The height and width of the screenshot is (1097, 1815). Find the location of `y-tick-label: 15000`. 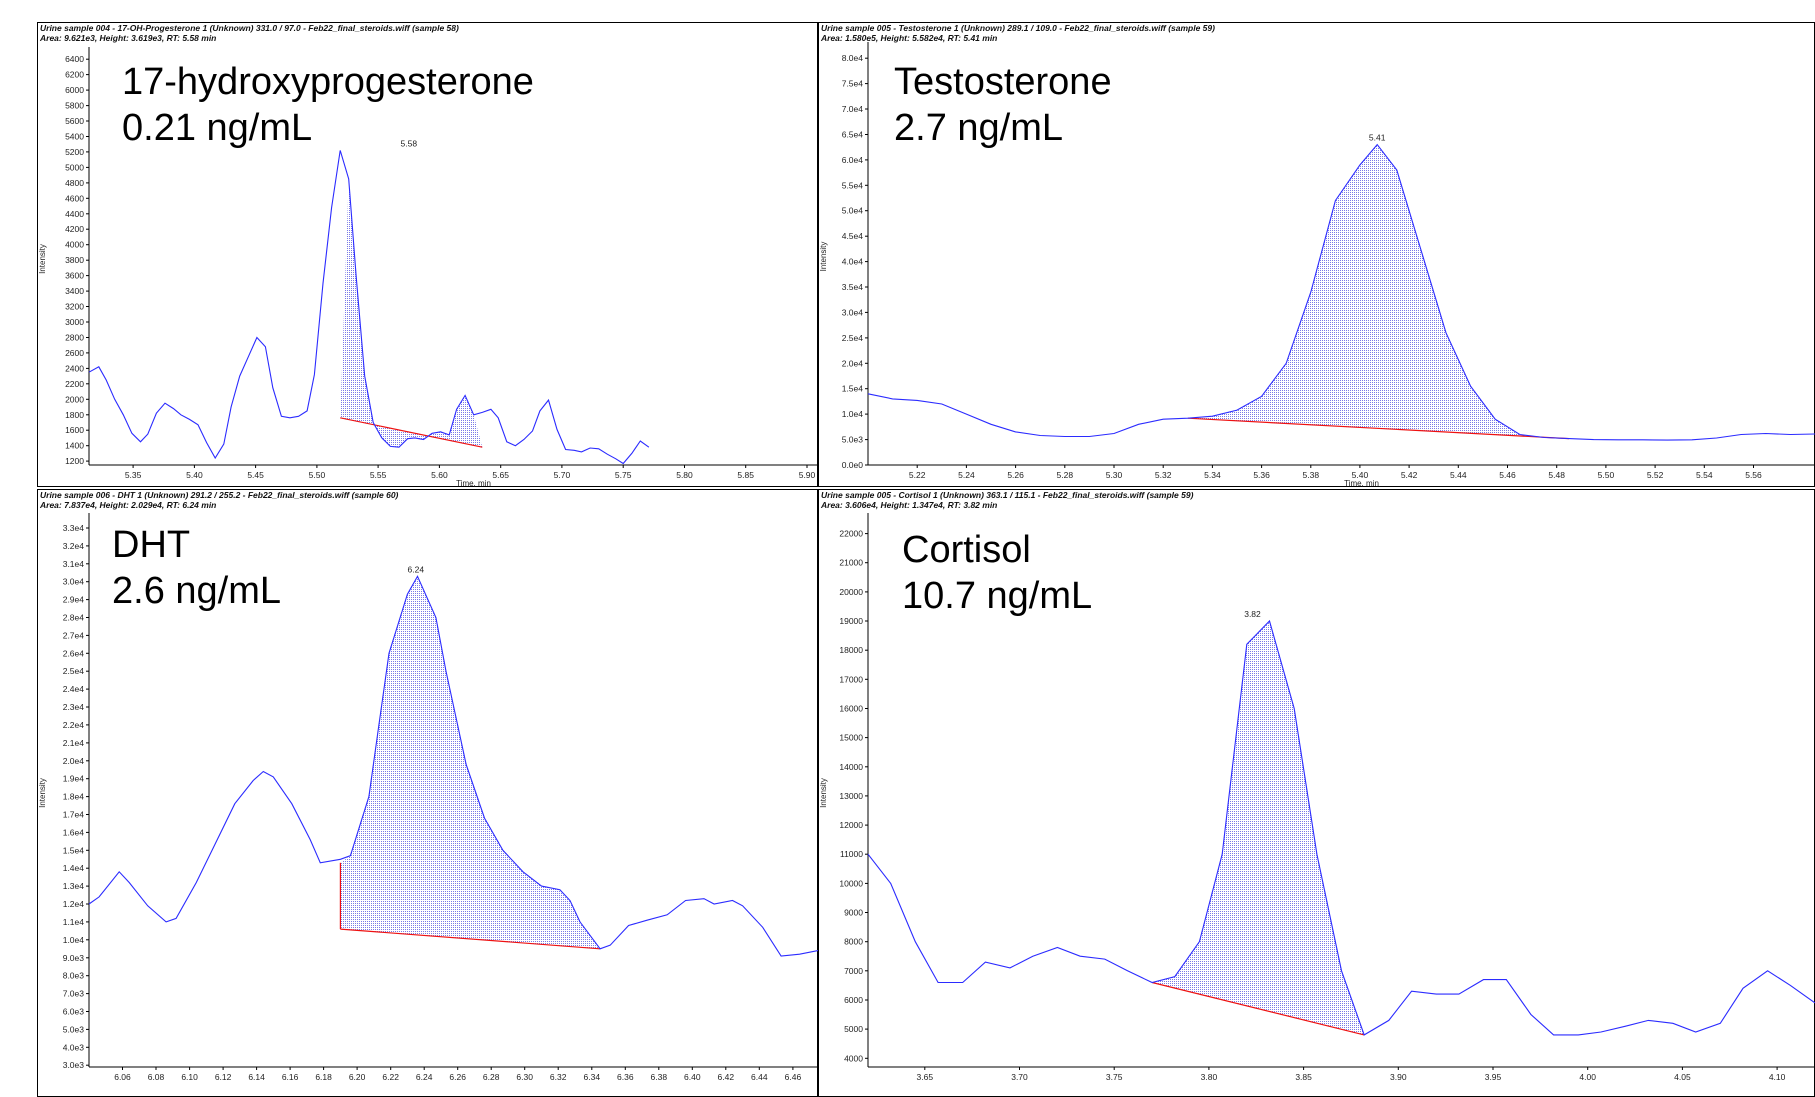

y-tick-label: 15000 is located at coordinates (851, 738).